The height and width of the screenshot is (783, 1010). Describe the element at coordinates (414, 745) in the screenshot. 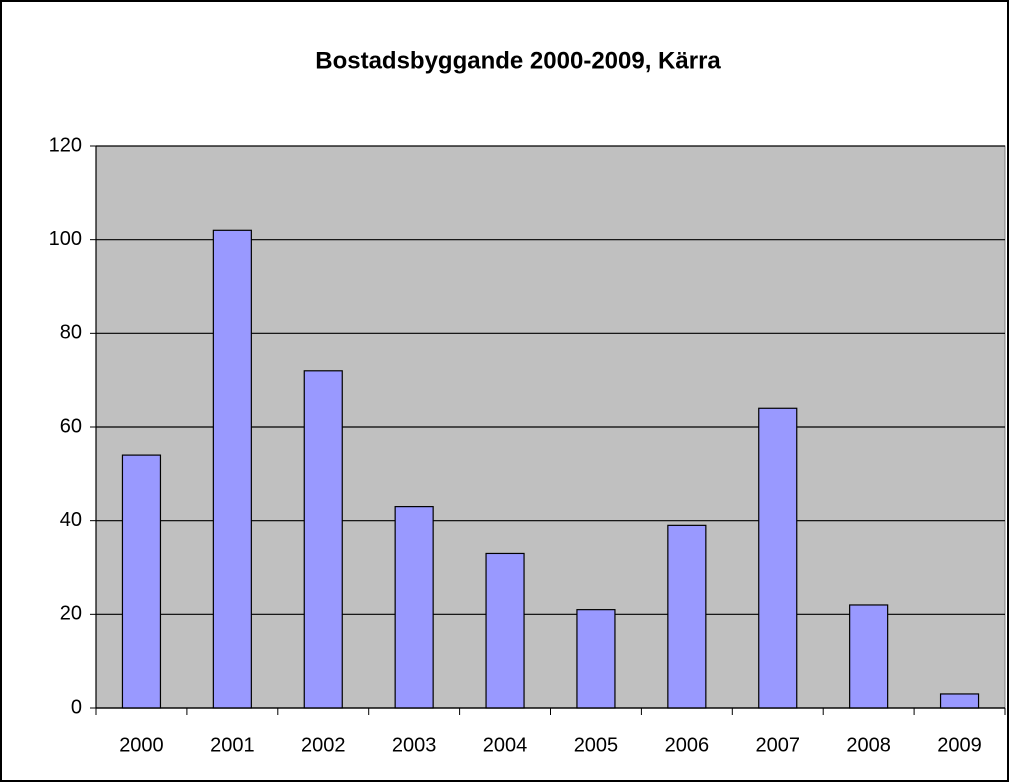

I see `x-tick-label: 2003` at that location.